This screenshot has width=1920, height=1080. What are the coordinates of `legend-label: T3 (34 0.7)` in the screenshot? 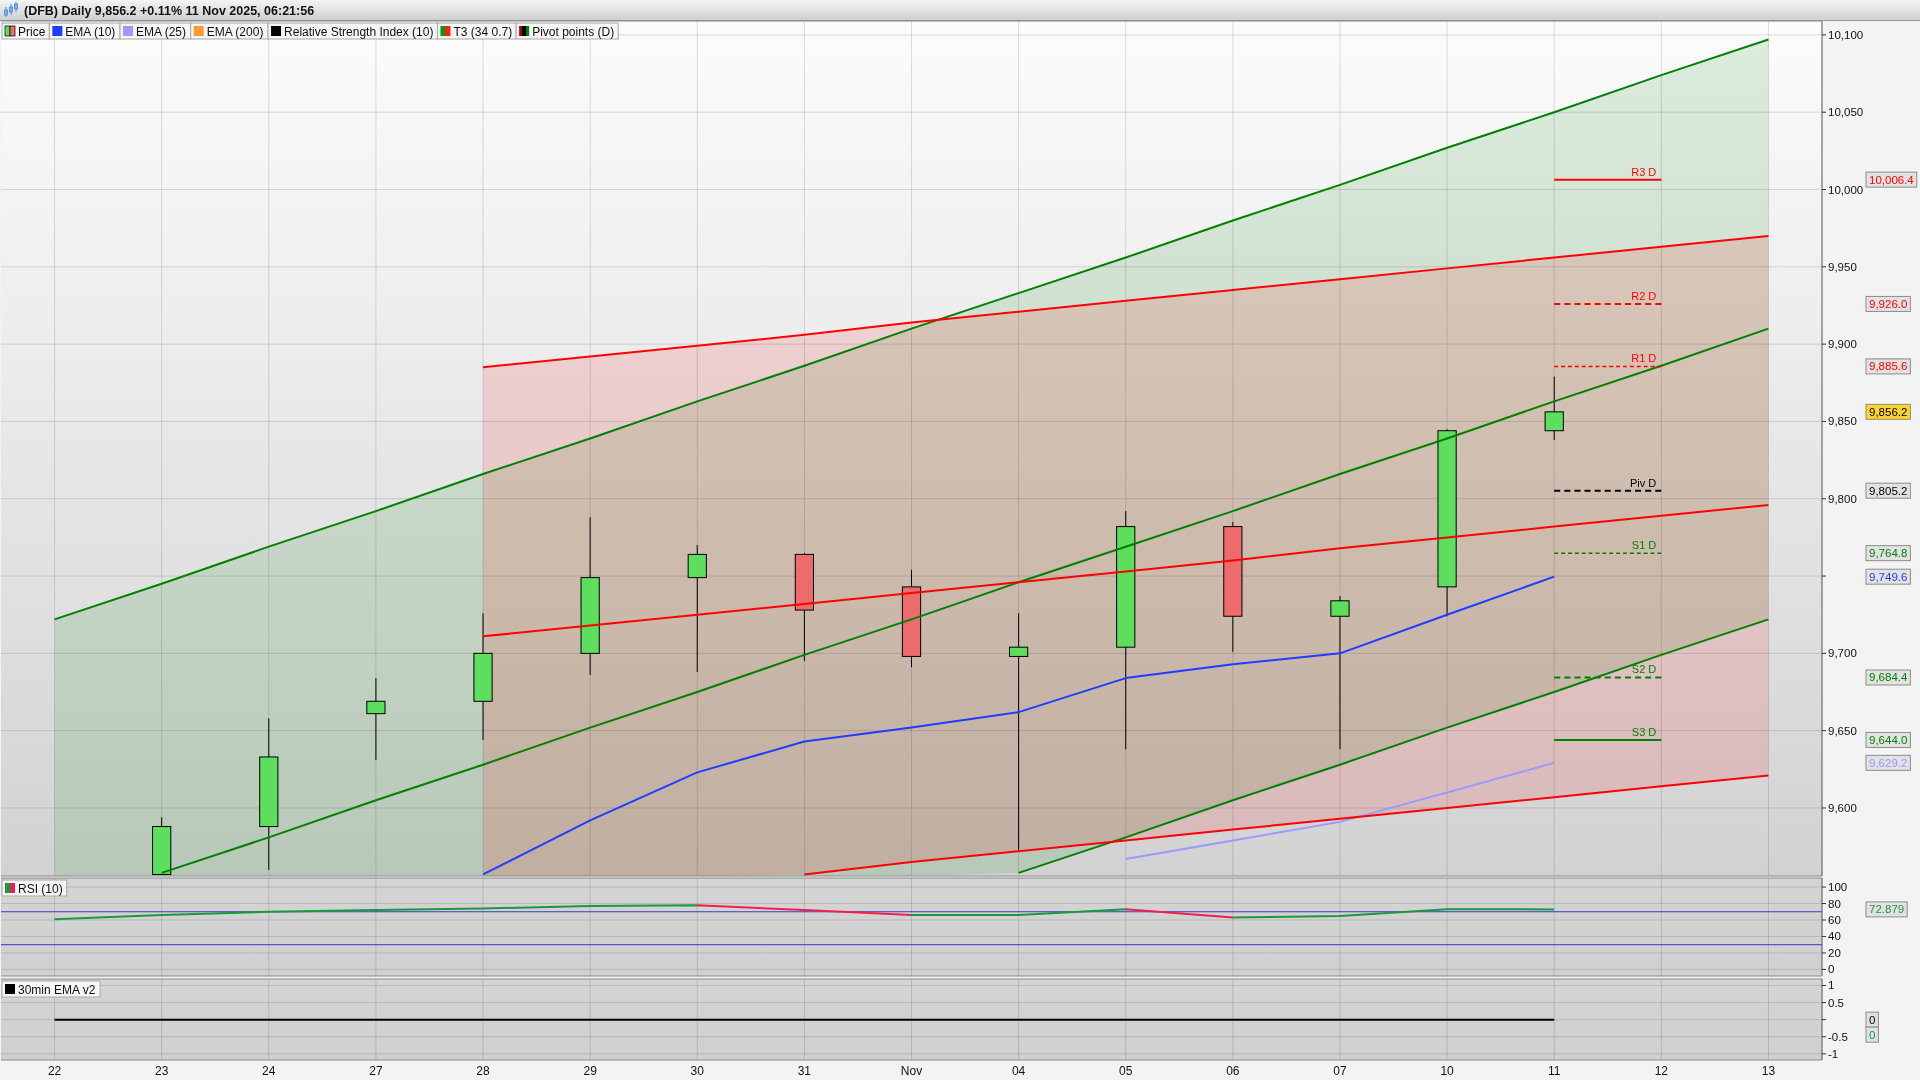 It's located at (483, 31).